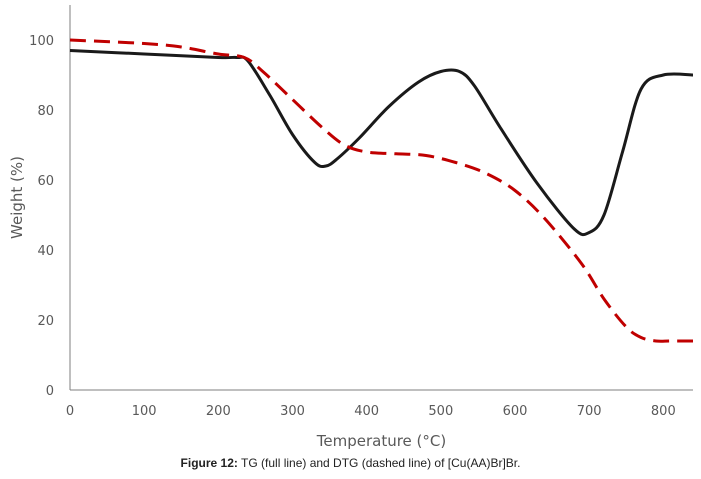 The width and height of the screenshot is (701, 479). What do you see at coordinates (144, 411) in the screenshot?
I see `x-tick-label: 100` at bounding box center [144, 411].